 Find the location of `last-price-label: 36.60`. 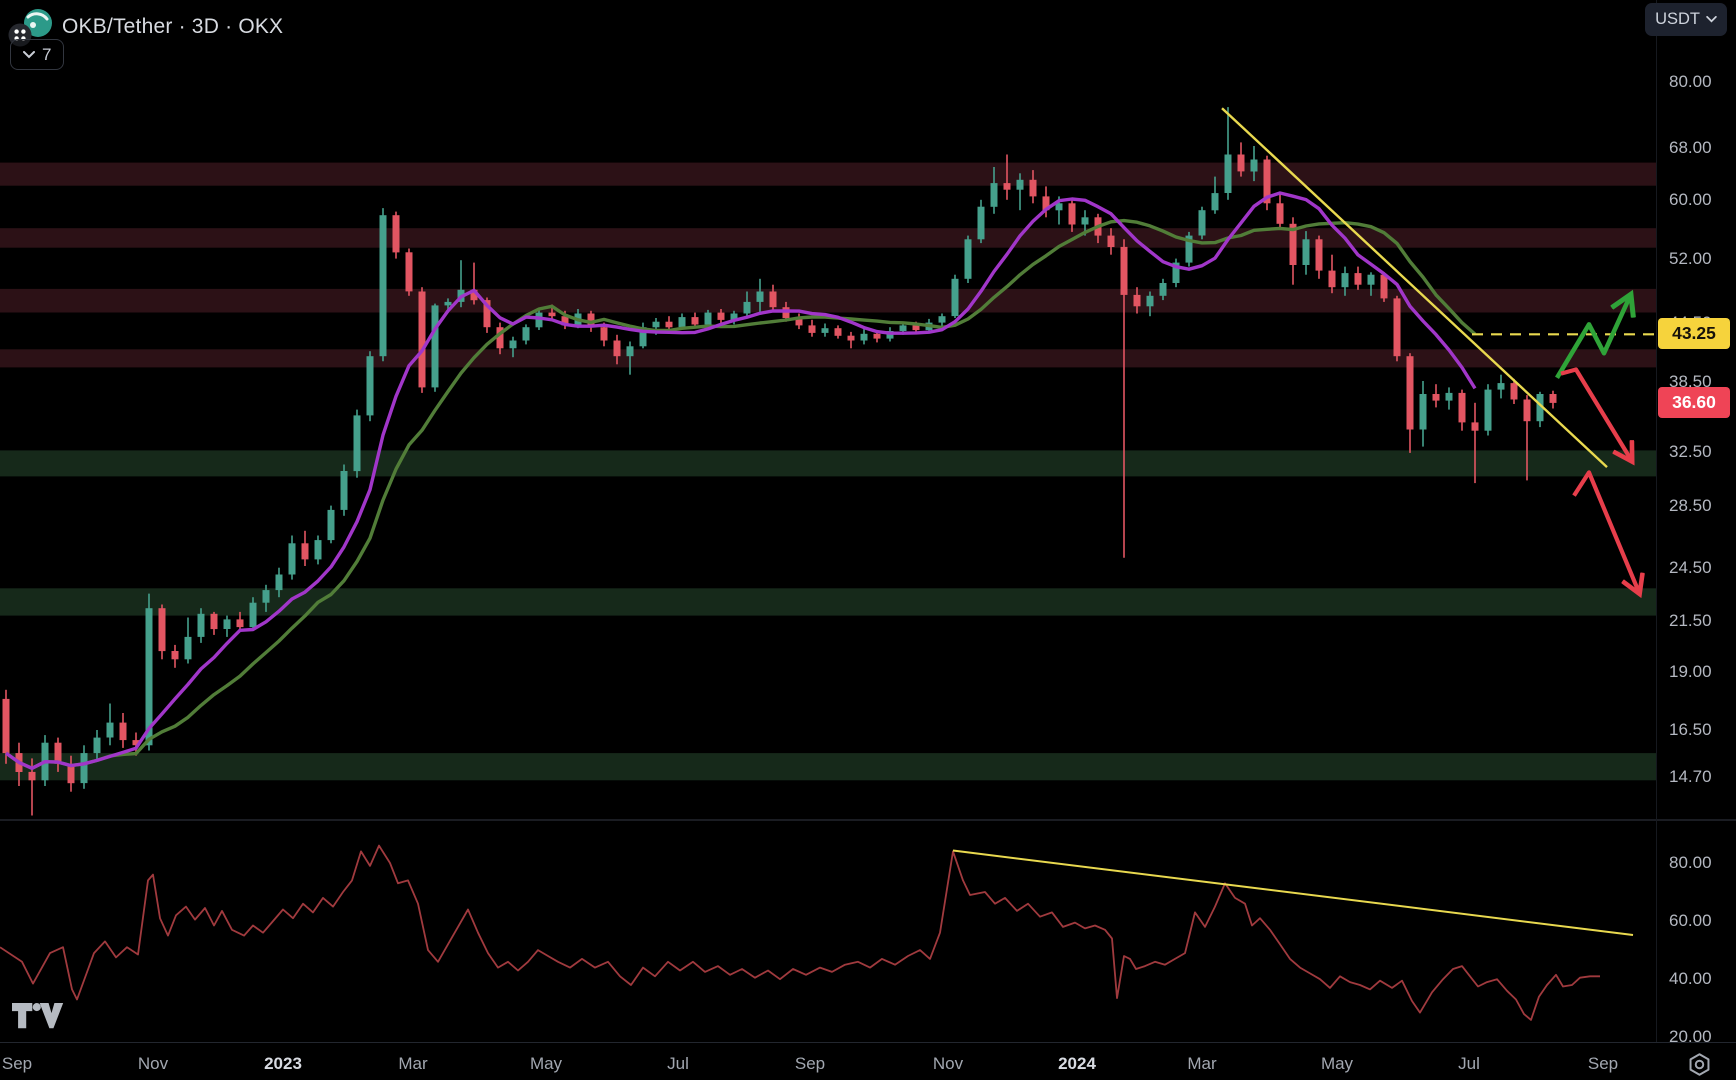

last-price-label: 36.60 is located at coordinates (1694, 402).